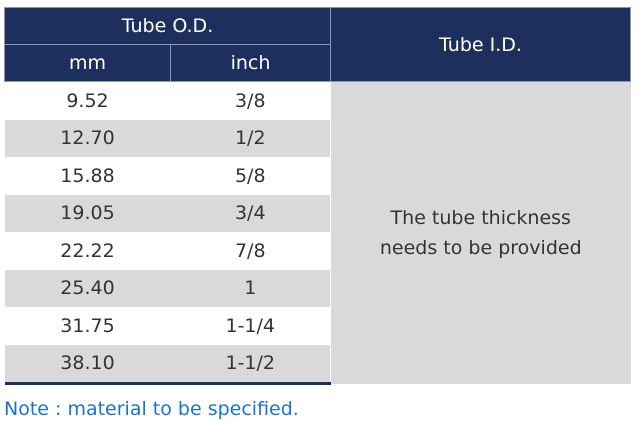  What do you see at coordinates (250, 213) in the screenshot?
I see `cell-inch: 3/4` at bounding box center [250, 213].